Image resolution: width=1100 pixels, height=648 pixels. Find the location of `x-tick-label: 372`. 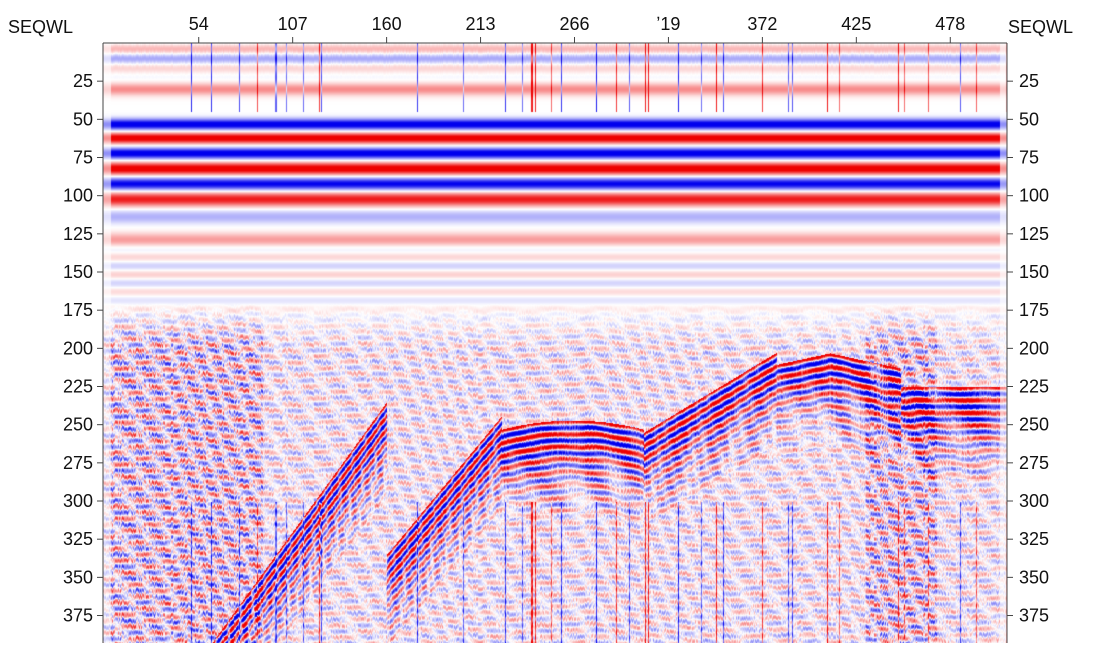

x-tick-label: 372 is located at coordinates (762, 24).